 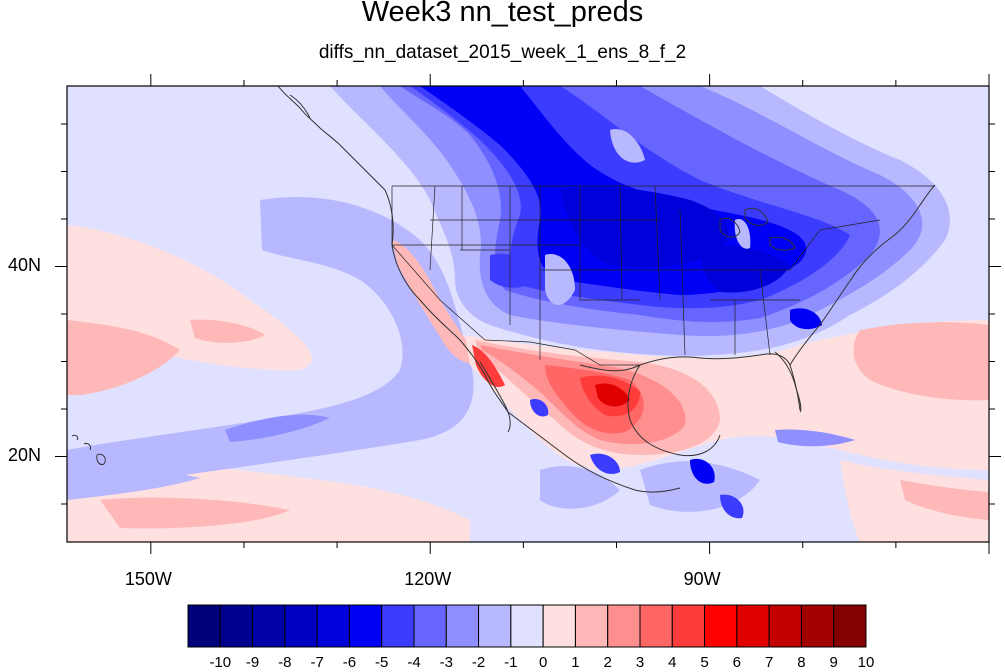 What do you see at coordinates (252, 662) in the screenshot?
I see `colorbar-label: -9` at bounding box center [252, 662].